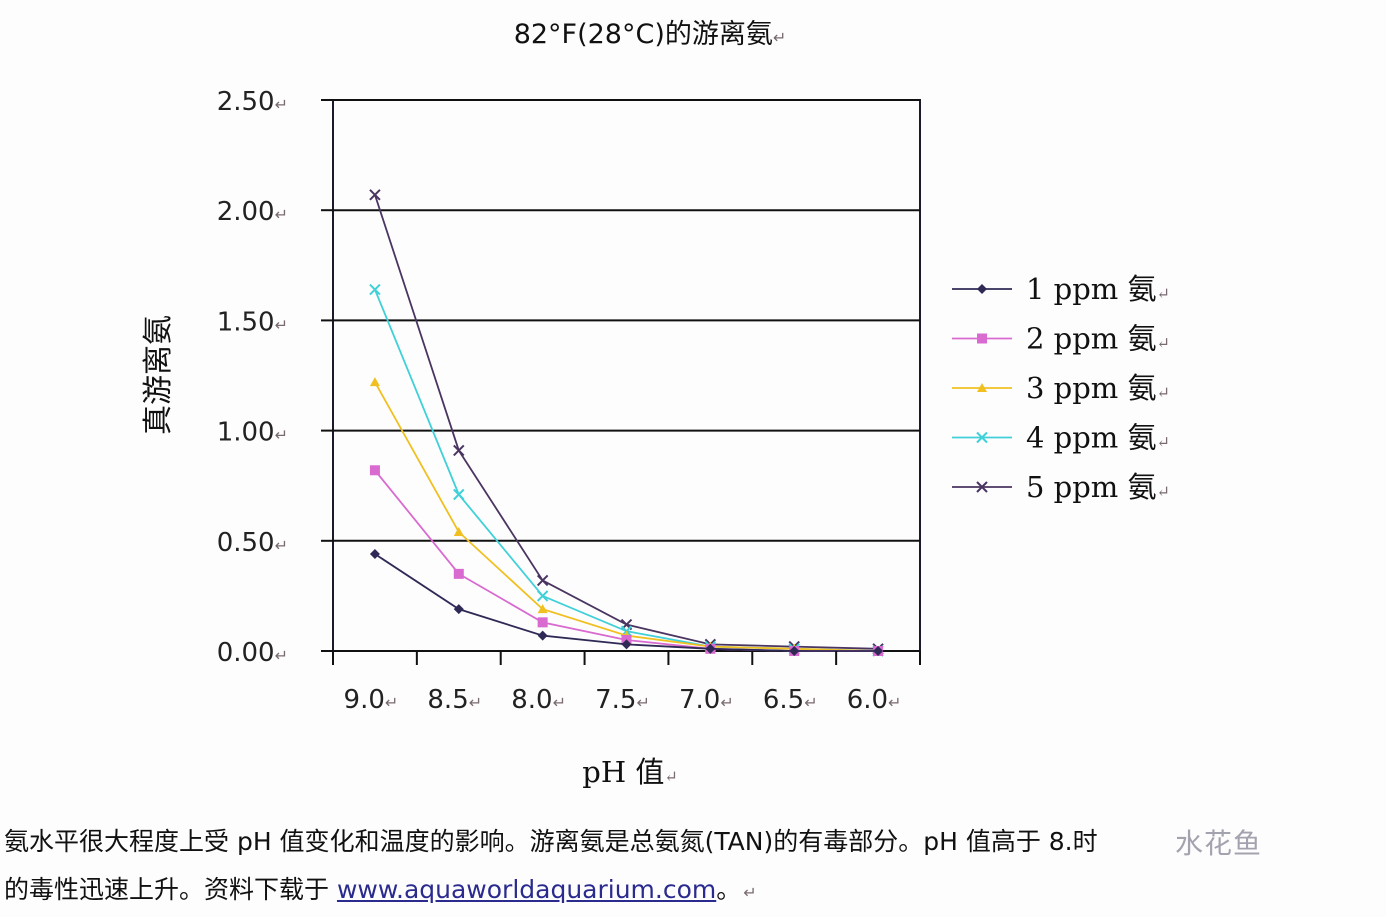  I want to click on y-tick-label: 1.50↵, so click(252, 322).